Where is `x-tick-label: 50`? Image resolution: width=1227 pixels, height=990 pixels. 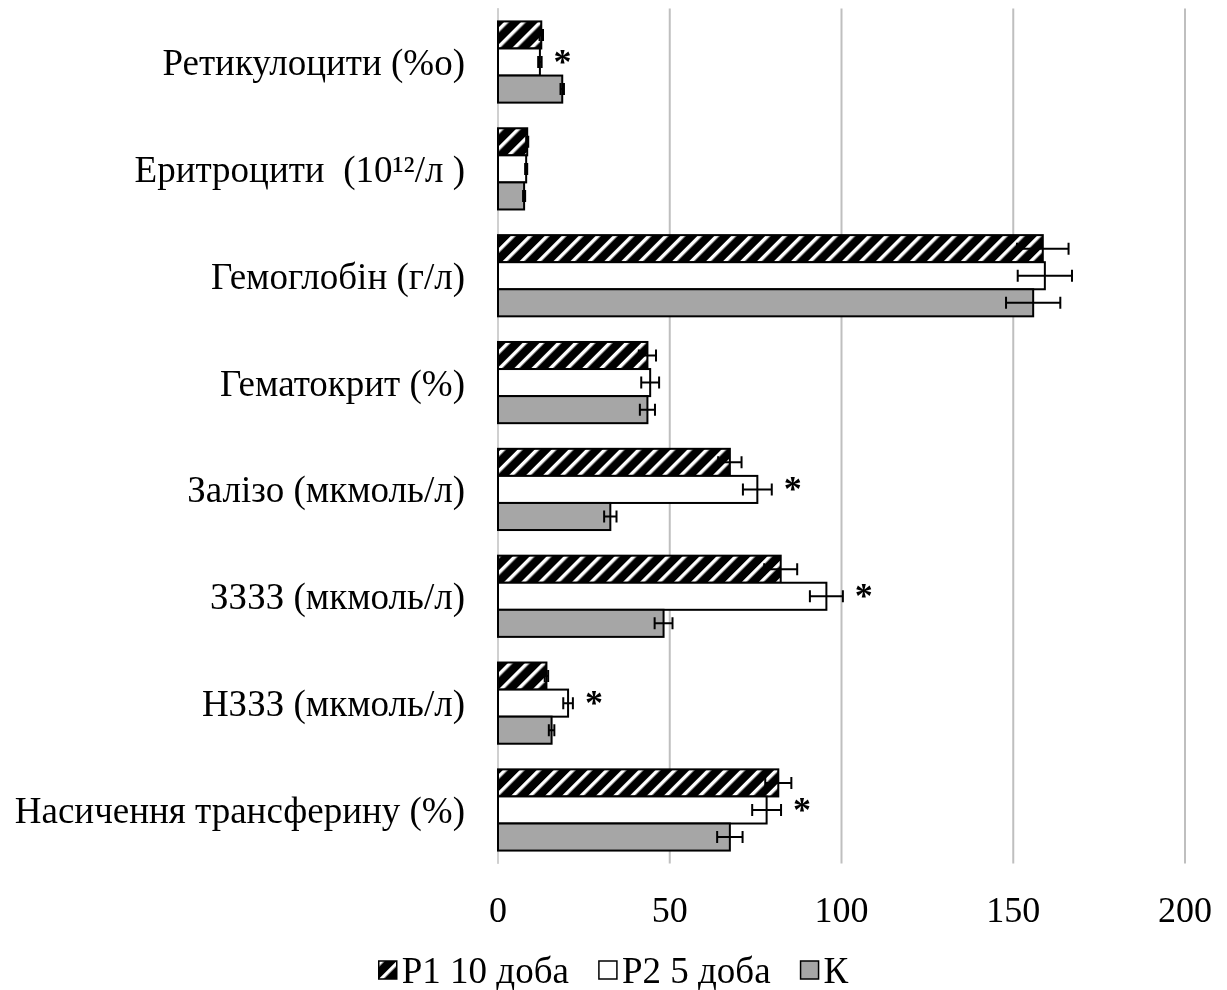 x-tick-label: 50 is located at coordinates (669, 910).